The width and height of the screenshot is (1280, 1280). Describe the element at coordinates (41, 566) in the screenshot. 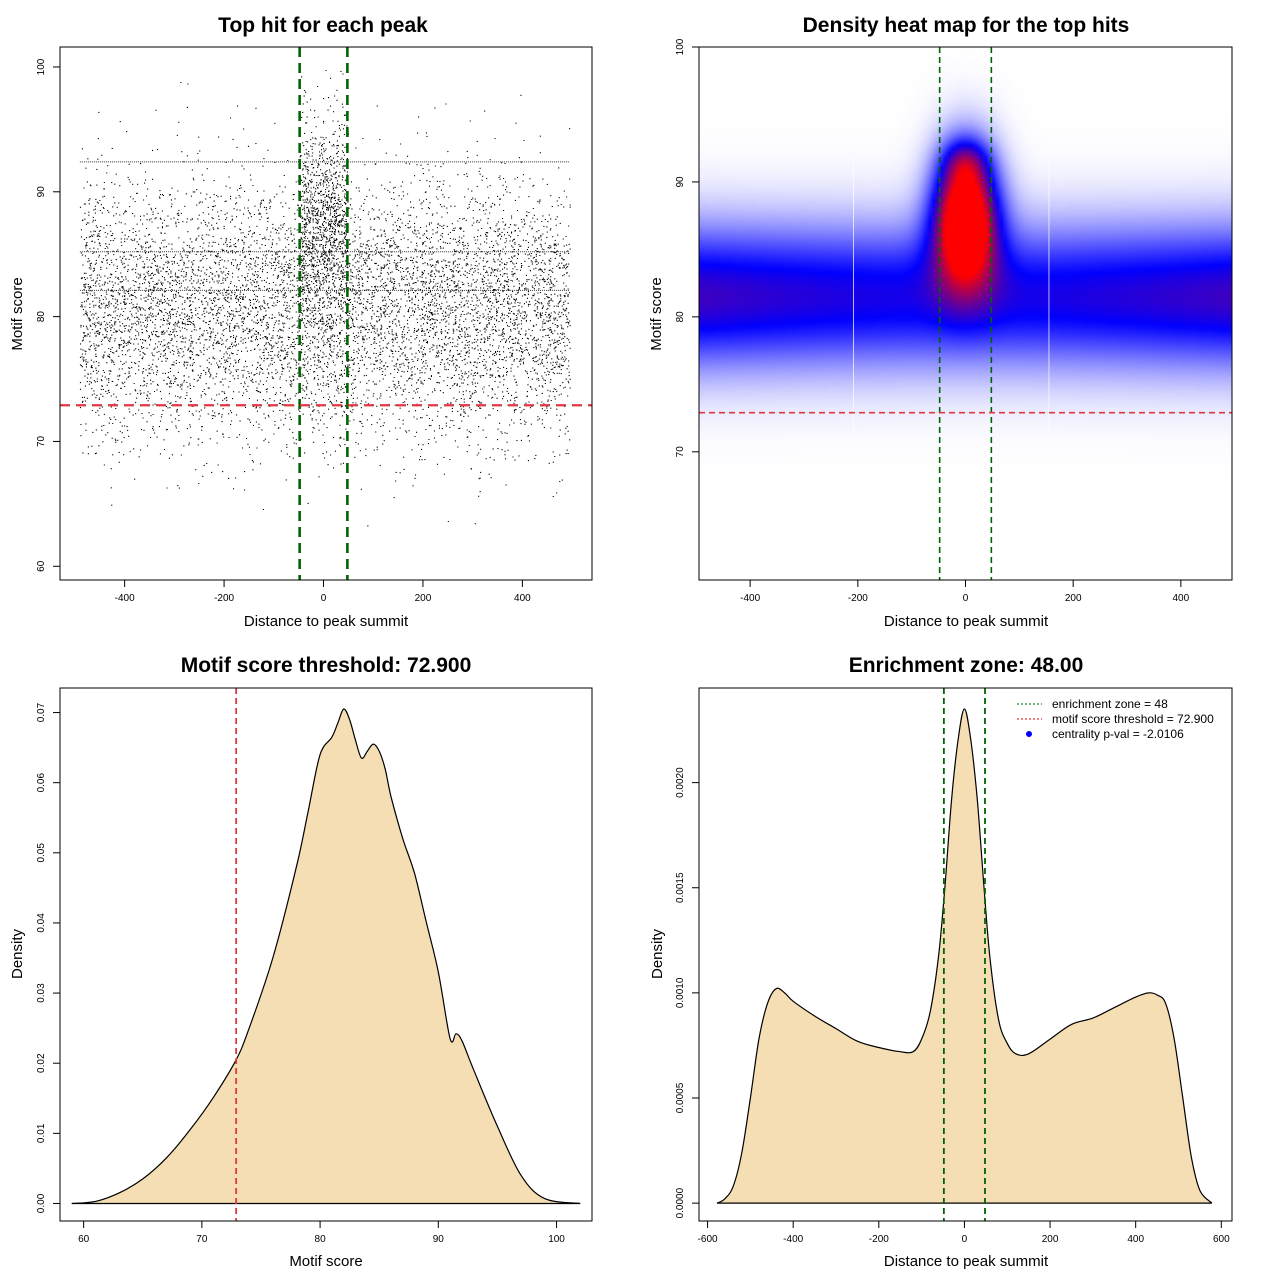

I see `scatter-ytick-label: 60` at that location.